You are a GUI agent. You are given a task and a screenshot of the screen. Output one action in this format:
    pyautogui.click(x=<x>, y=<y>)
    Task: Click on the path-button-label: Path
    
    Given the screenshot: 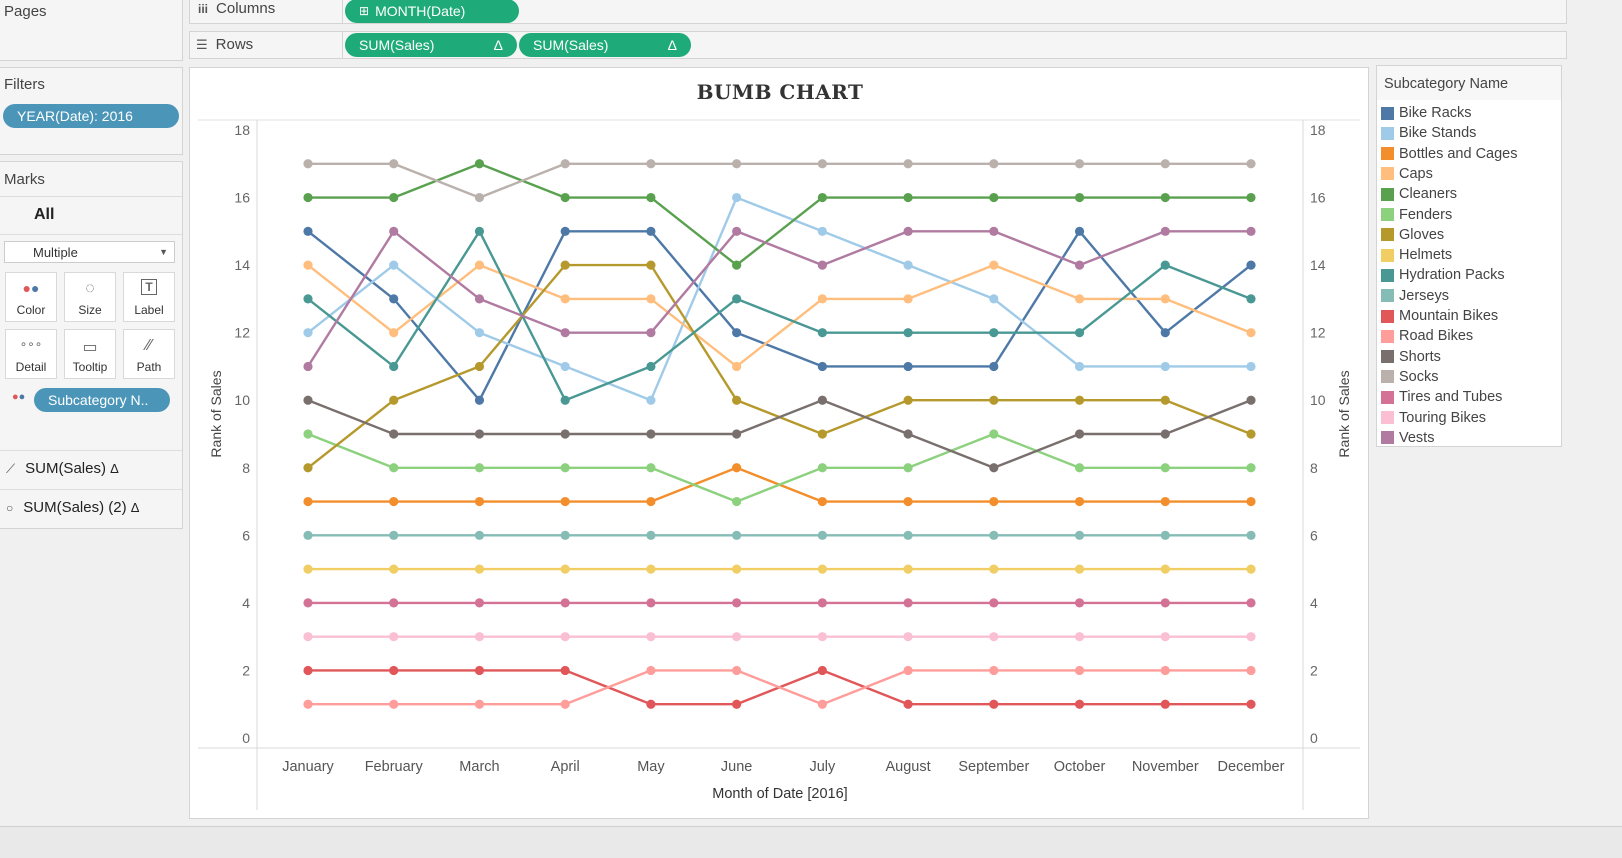 What is the action you would take?
    pyautogui.click(x=149, y=367)
    